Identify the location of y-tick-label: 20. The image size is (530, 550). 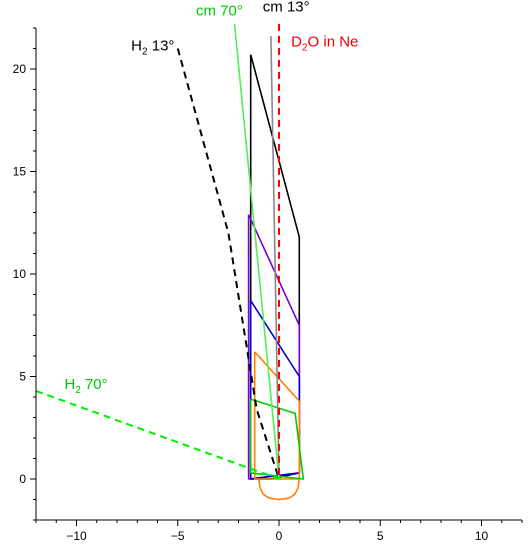
(20, 69).